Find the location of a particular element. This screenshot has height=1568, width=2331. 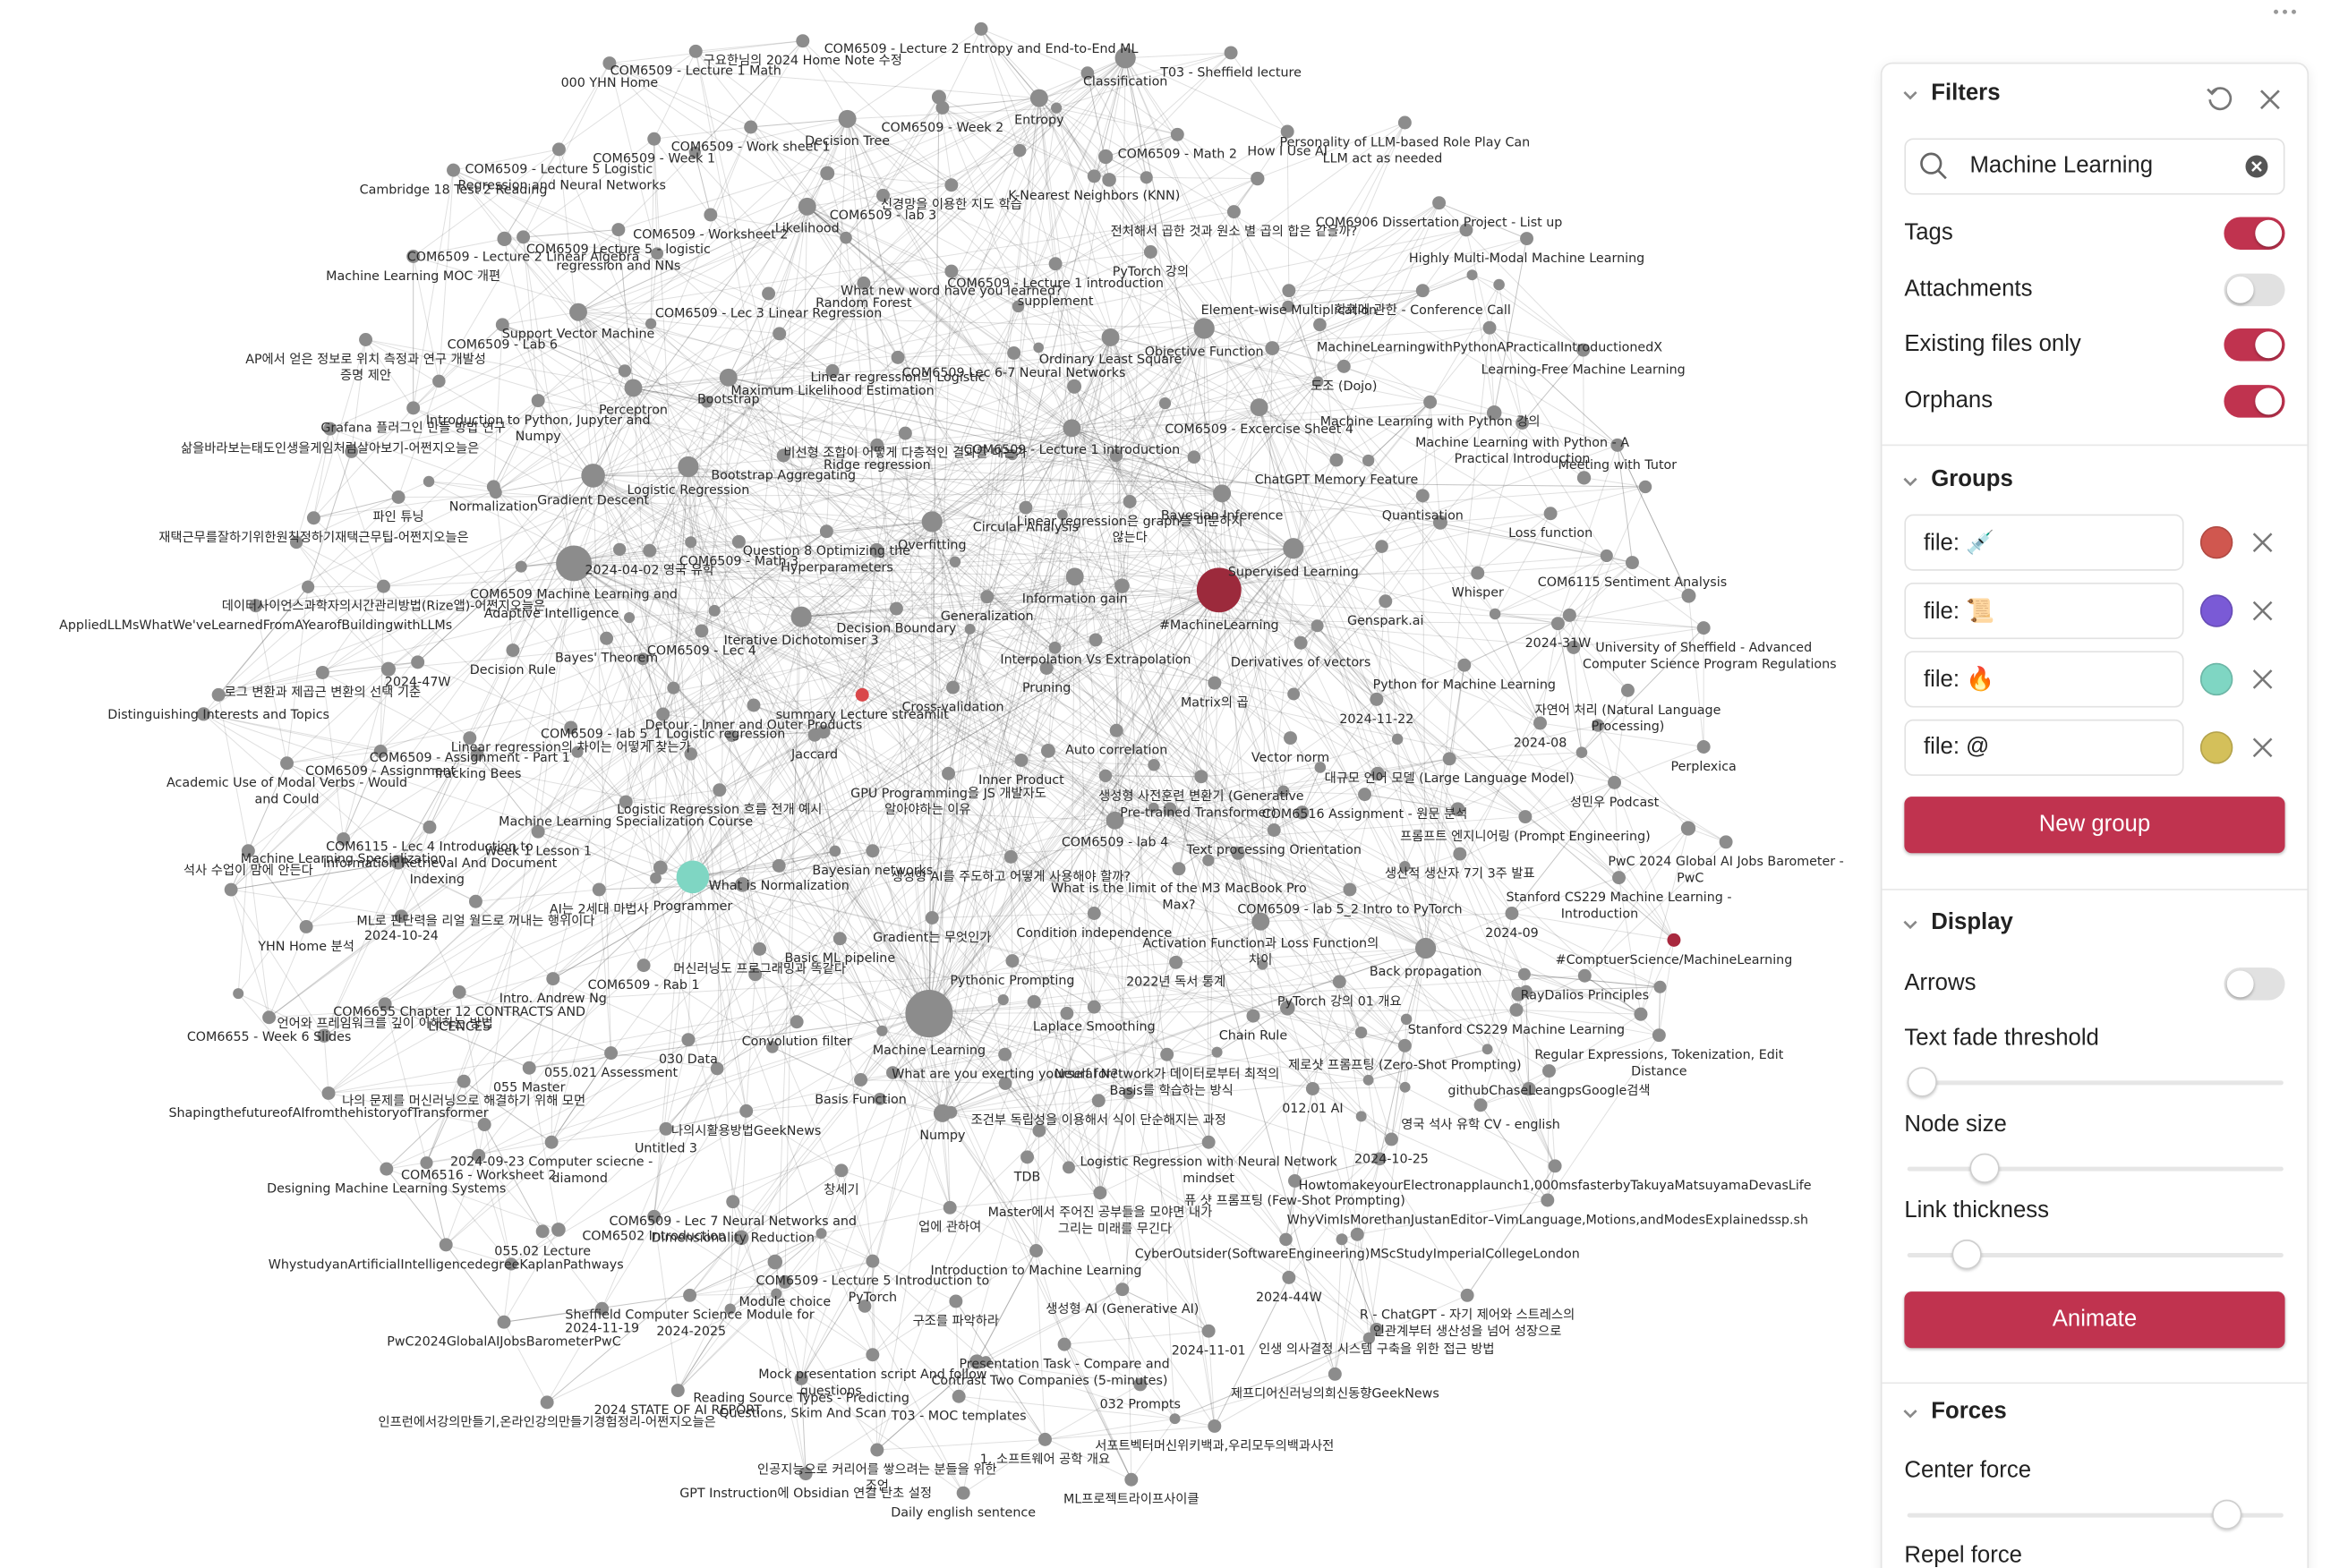

group-query: file: 🔥 is located at coordinates (2044, 679).